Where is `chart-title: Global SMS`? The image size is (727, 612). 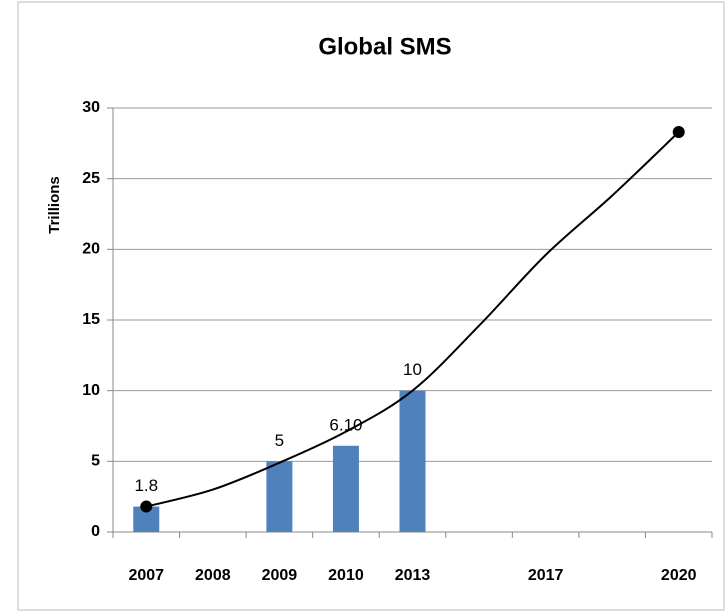
chart-title: Global SMS is located at coordinates (384, 46).